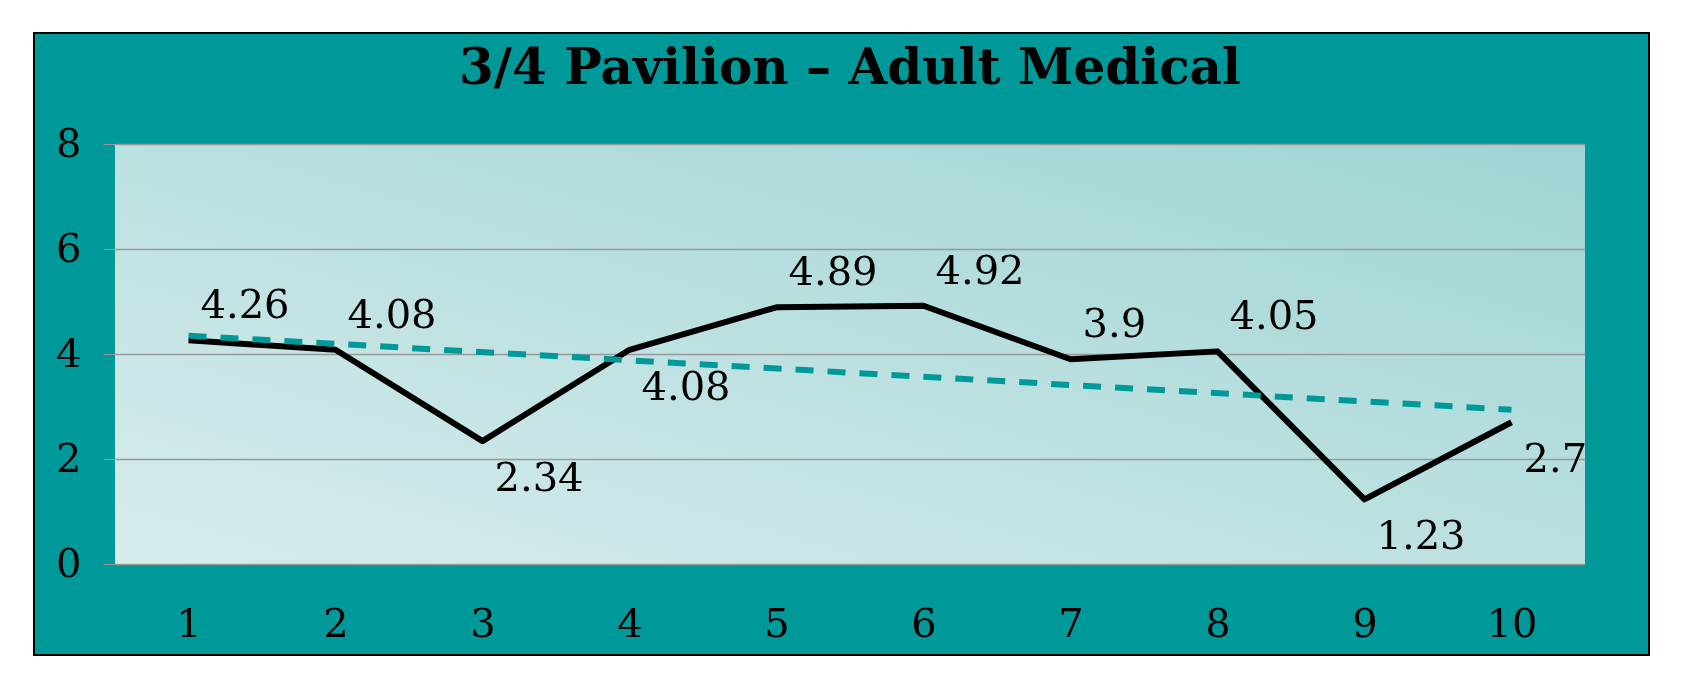 Image resolution: width=1688 pixels, height=684 pixels. I want to click on x-tick-label: 2, so click(336, 622).